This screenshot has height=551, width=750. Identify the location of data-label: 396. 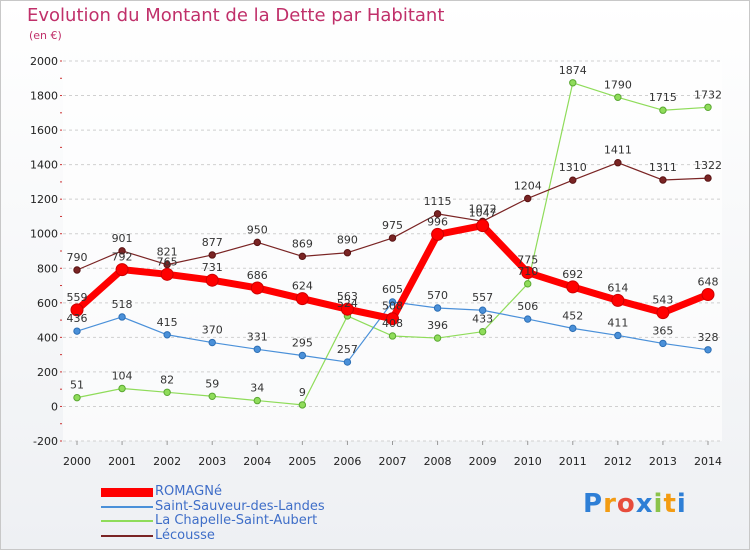
(437, 325).